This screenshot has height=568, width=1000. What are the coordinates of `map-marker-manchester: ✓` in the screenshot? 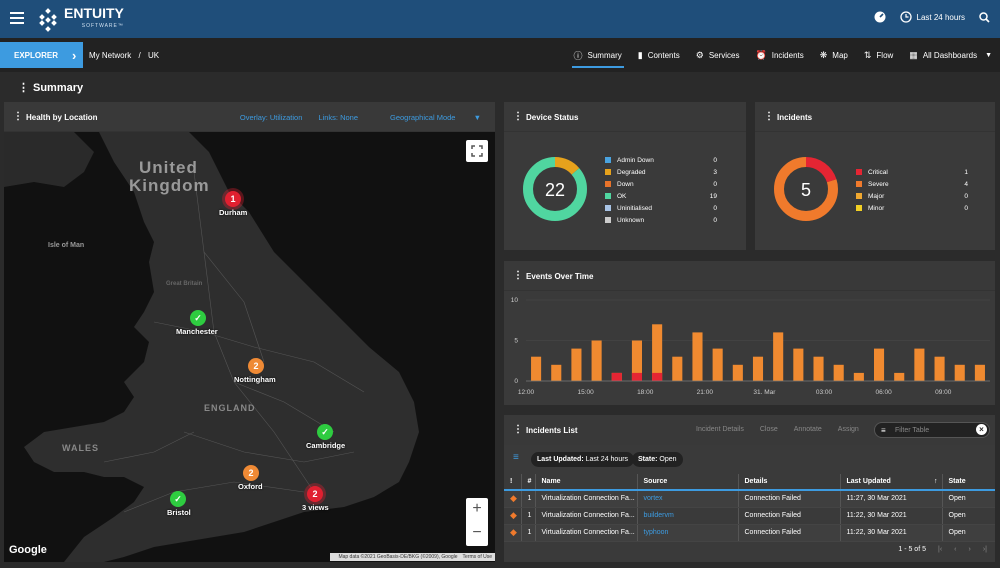 It's located at (198, 318).